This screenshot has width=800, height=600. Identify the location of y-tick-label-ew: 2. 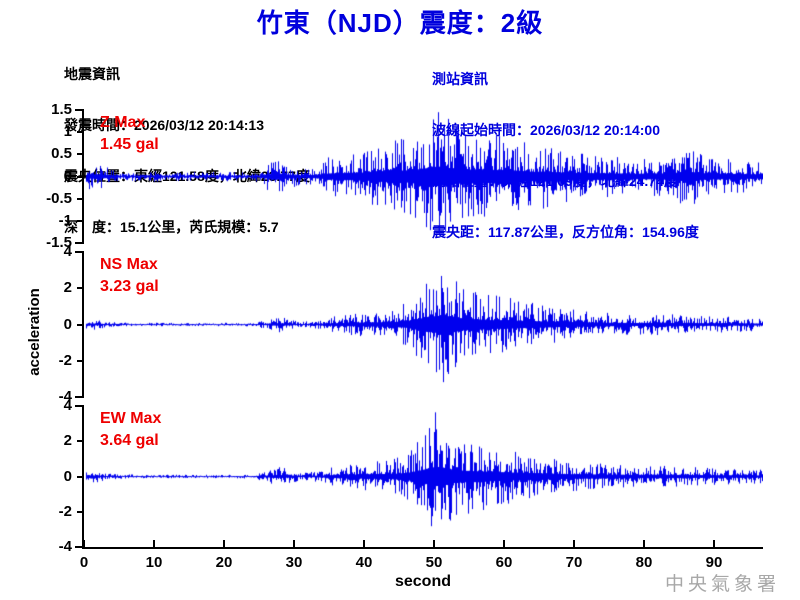
(67, 441).